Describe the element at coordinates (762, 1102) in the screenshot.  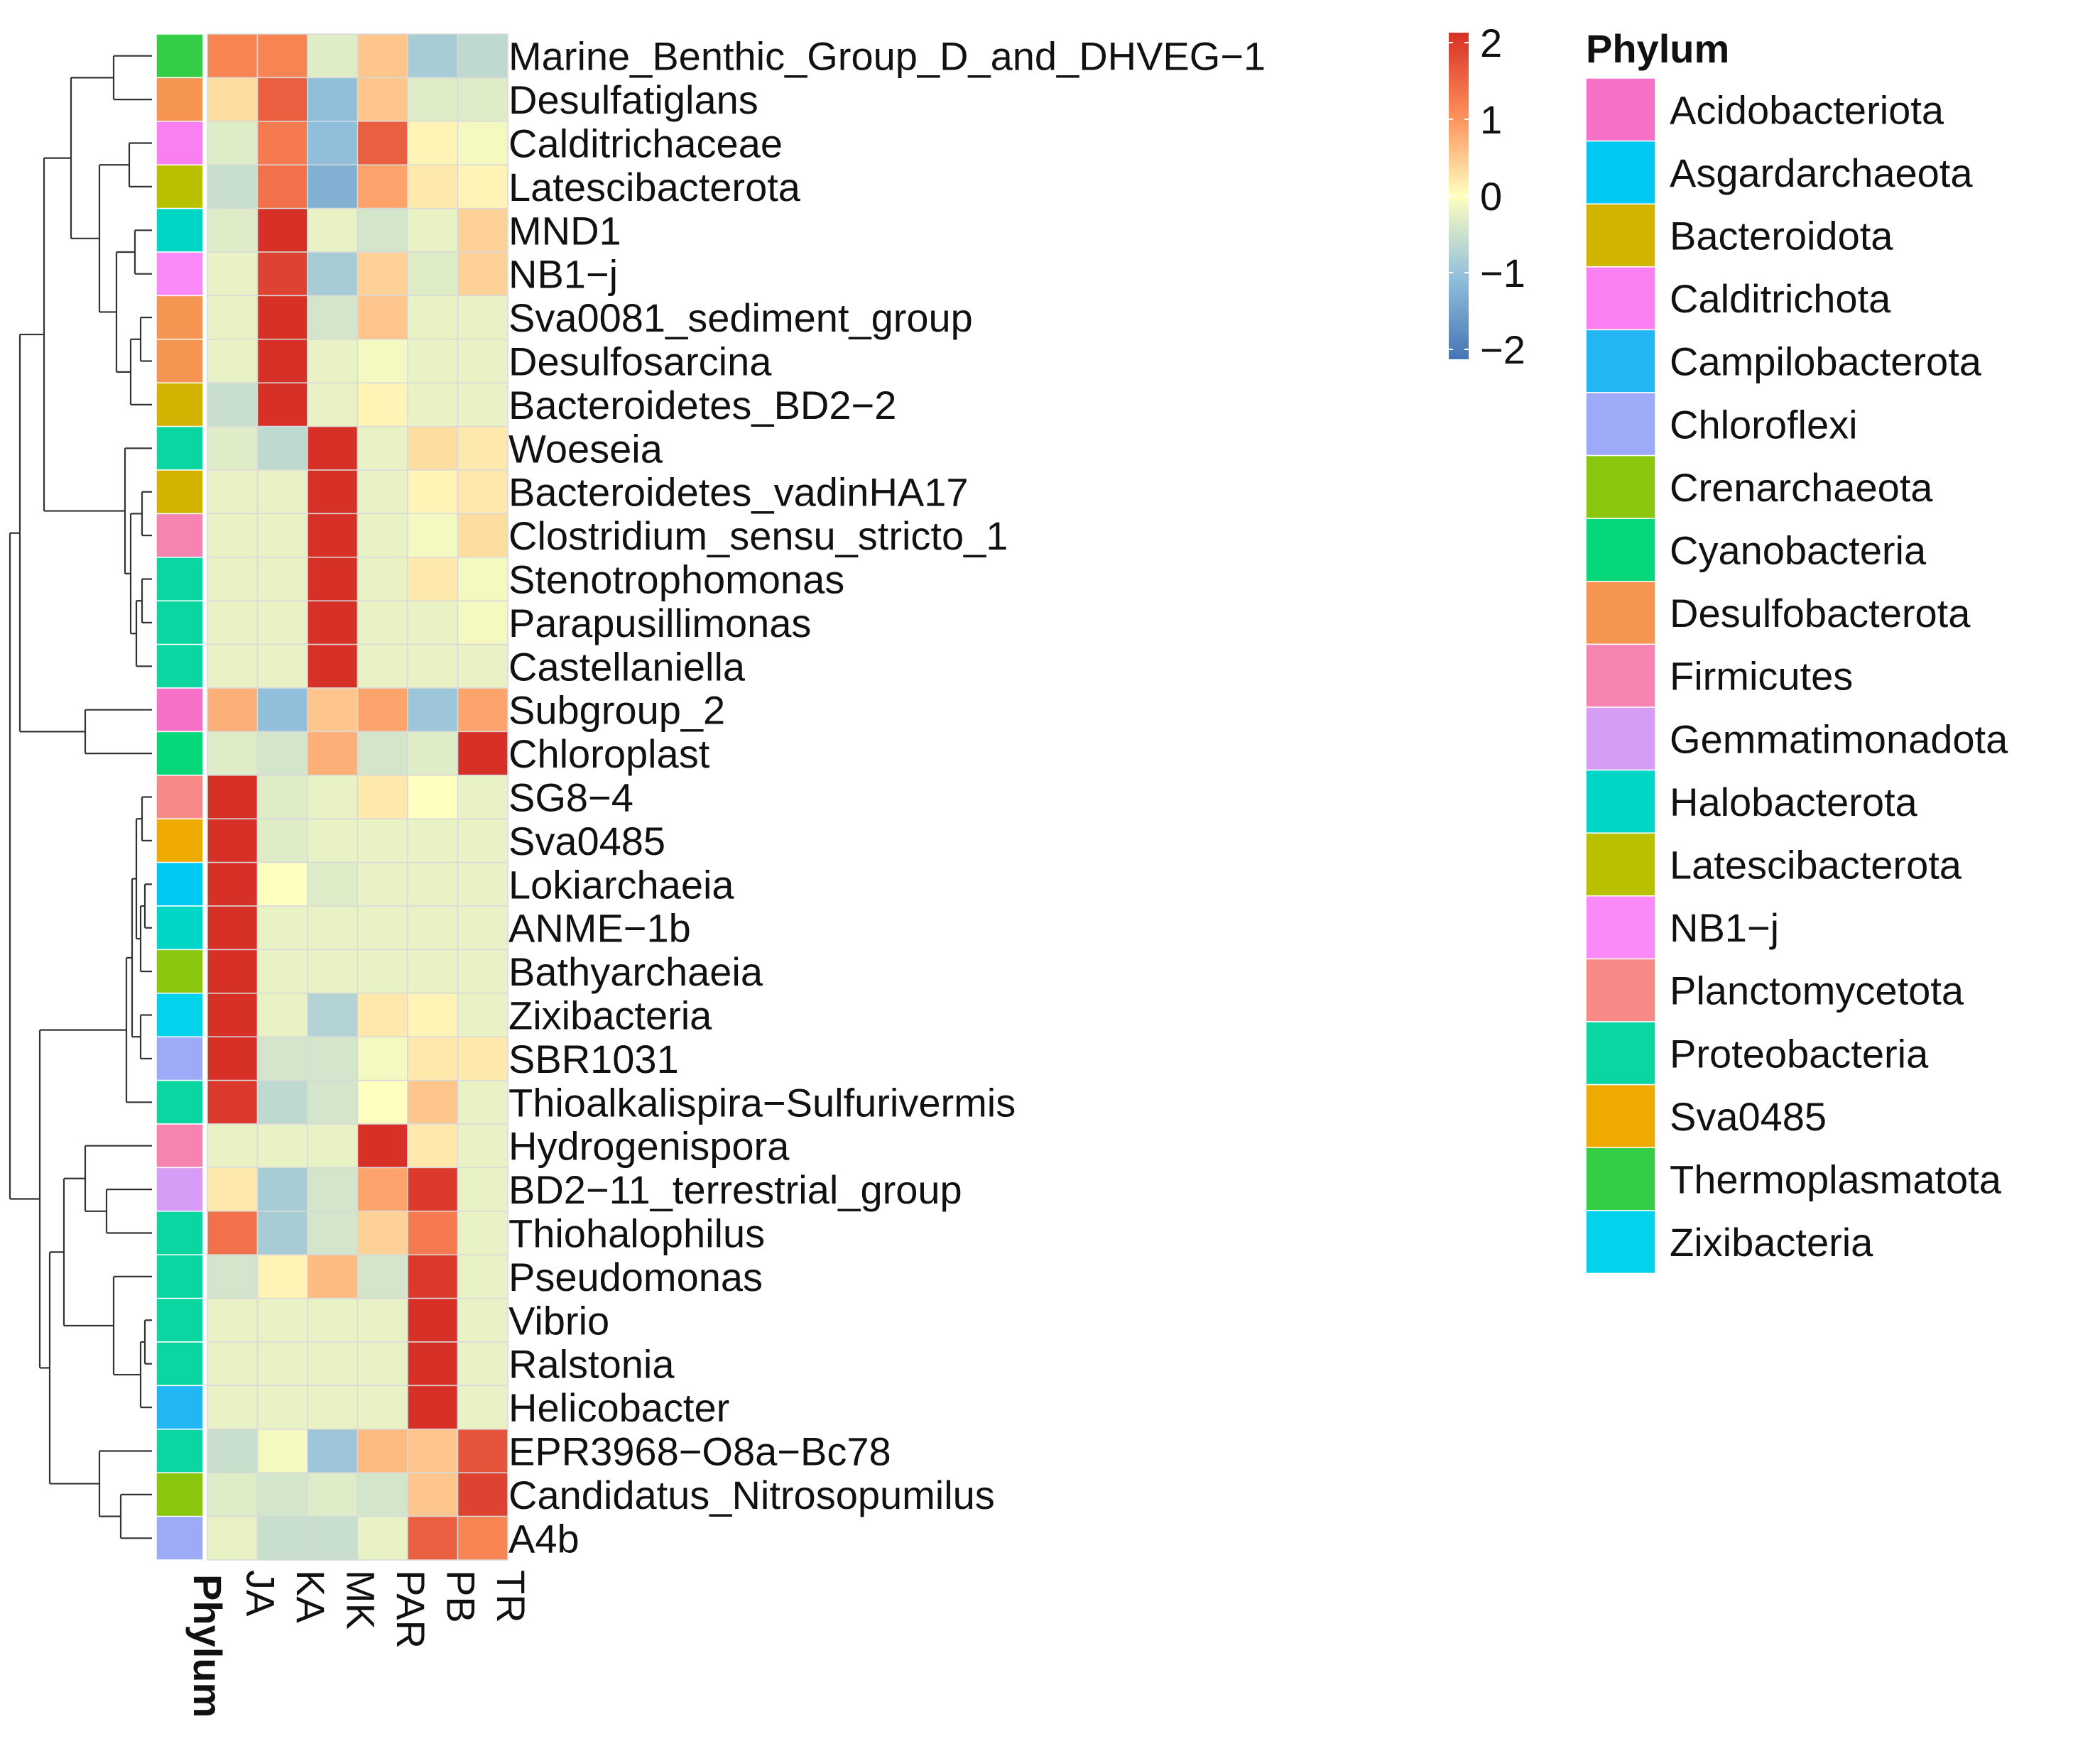
I see `row-label: Thioalkalispira−Sulfurivermis` at that location.